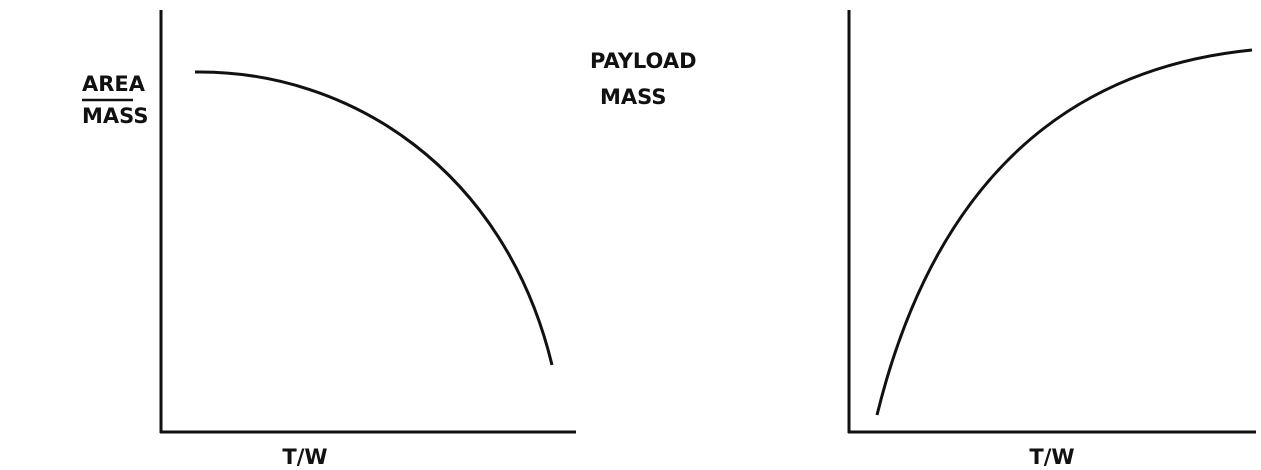 This screenshot has height=470, width=1261. Describe the element at coordinates (633, 97) in the screenshot. I see `y-label-line-2: MASS` at that location.